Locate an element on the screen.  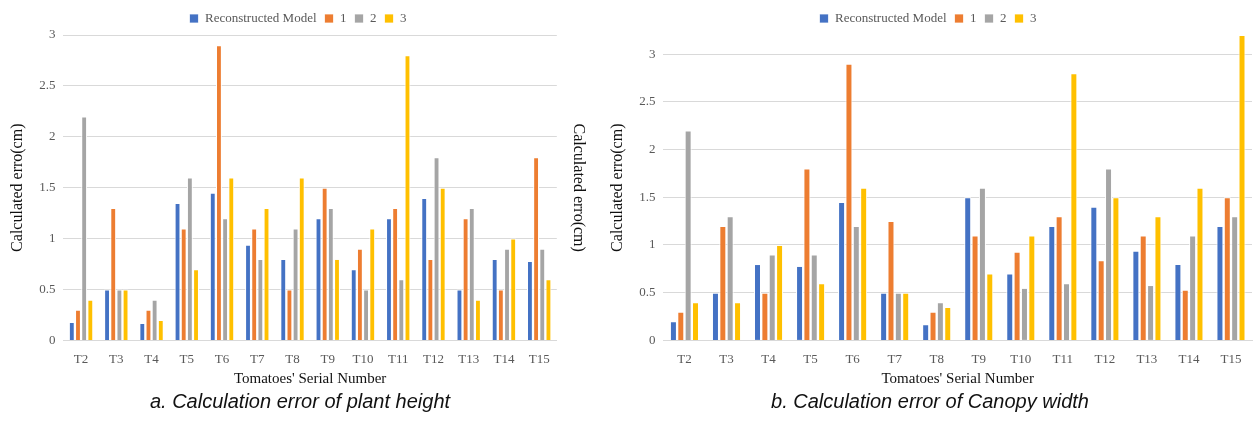
y2-axis-title: Calculated erro(cm) is located at coordinates (579, 187).